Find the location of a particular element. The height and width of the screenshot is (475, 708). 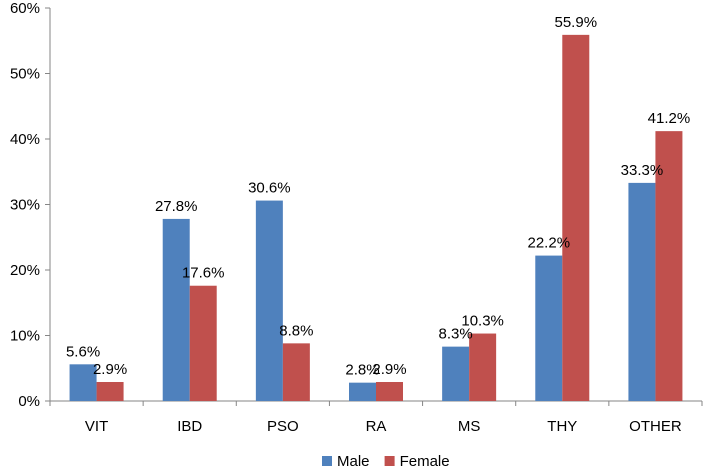

y-tick-label: 60% is located at coordinates (25, 8).